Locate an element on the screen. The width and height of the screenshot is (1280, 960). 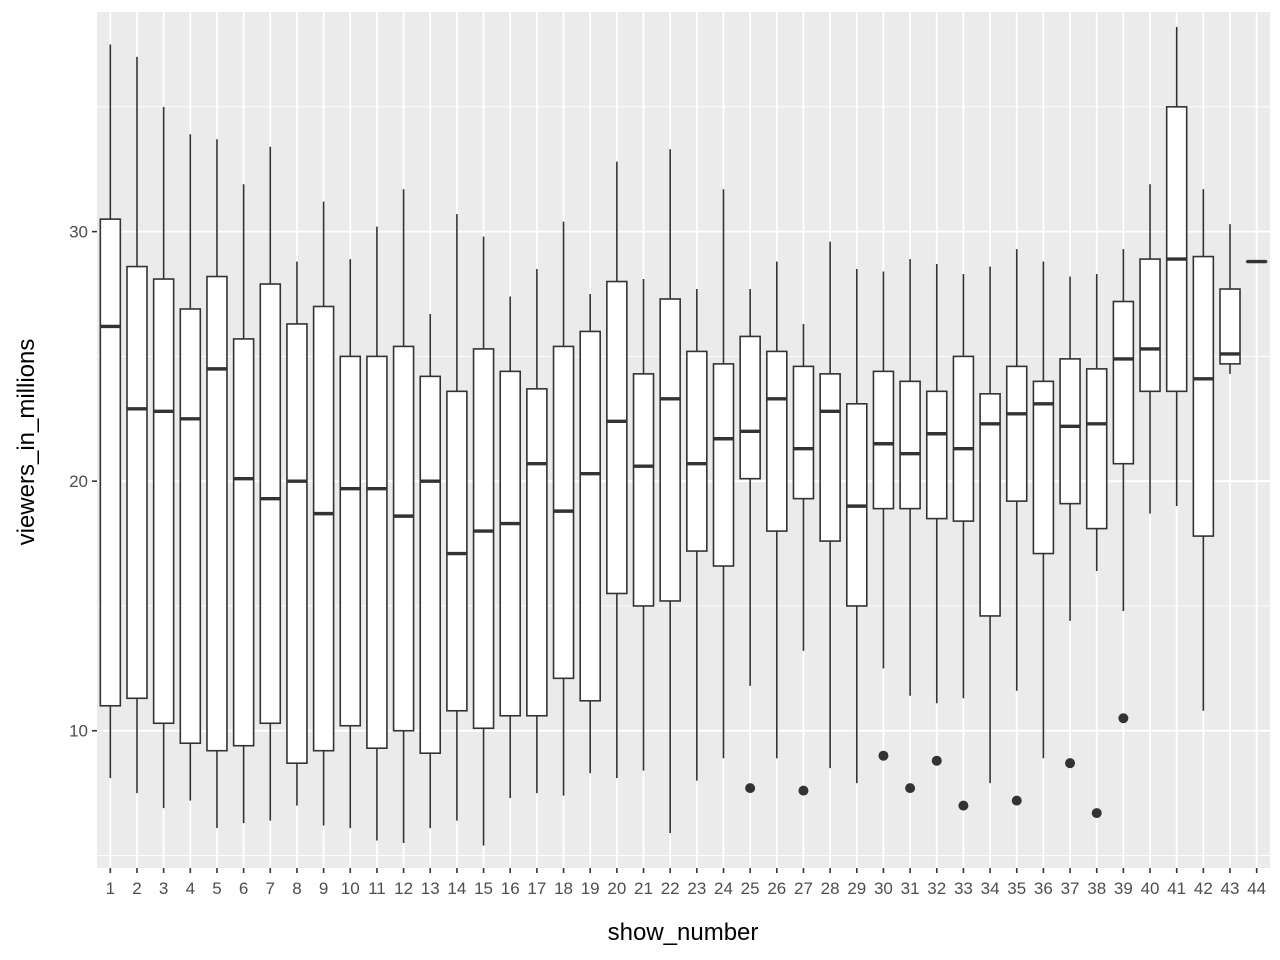
x-tick-label: 21 is located at coordinates (643, 888).